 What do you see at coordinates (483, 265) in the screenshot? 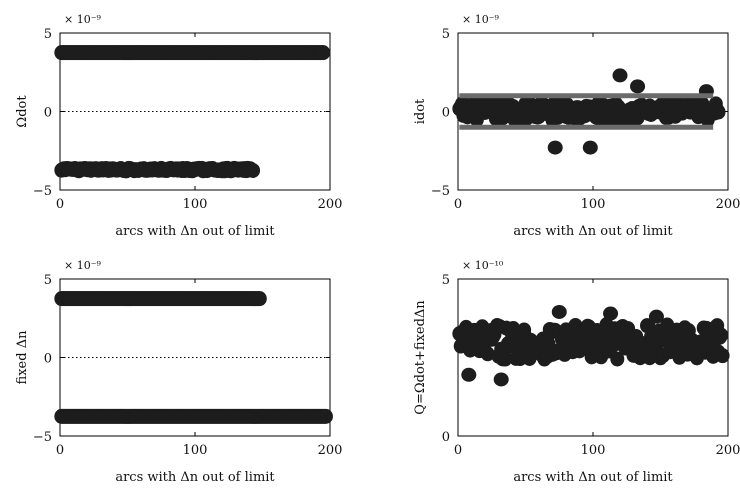
I see `y-exponent-label: × 10⁻¹⁰` at bounding box center [483, 265].